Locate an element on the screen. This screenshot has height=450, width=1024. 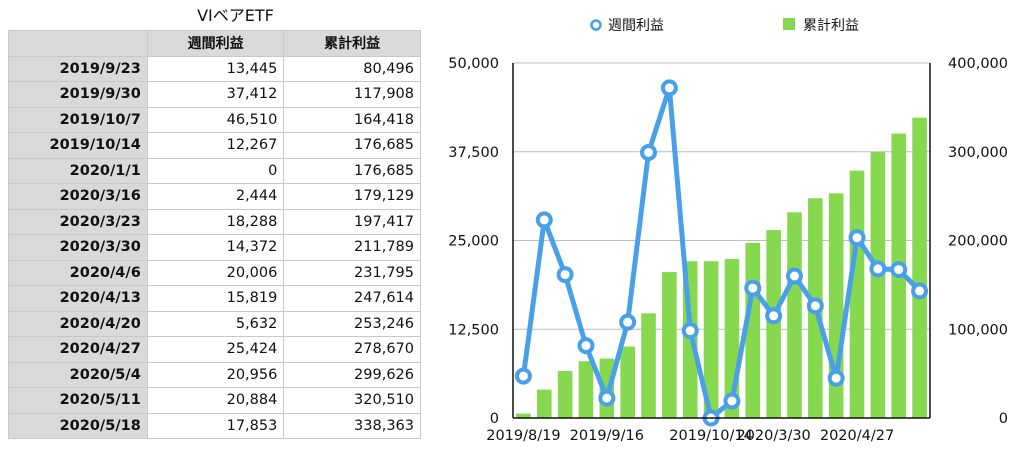
row-cumulative-profit: 278,670 is located at coordinates (352, 349).